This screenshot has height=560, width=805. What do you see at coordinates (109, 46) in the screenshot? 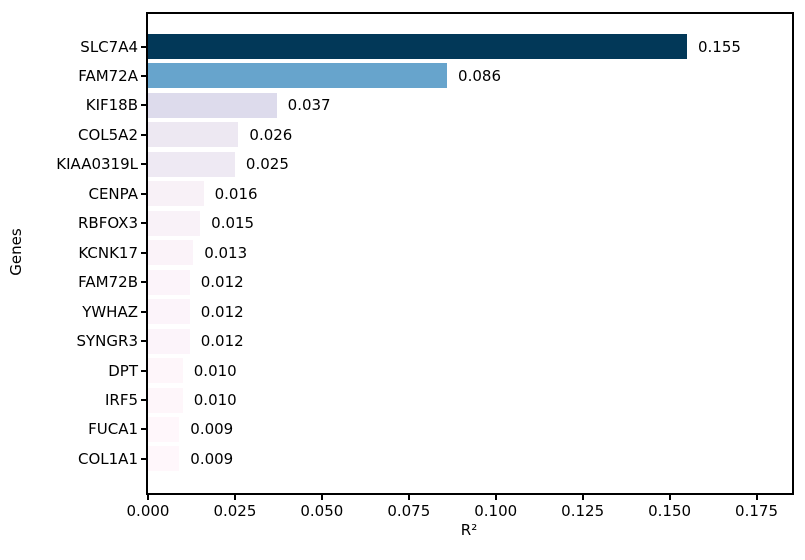
I see `y-tick-label-slc7a4: SLC7A4` at bounding box center [109, 46].